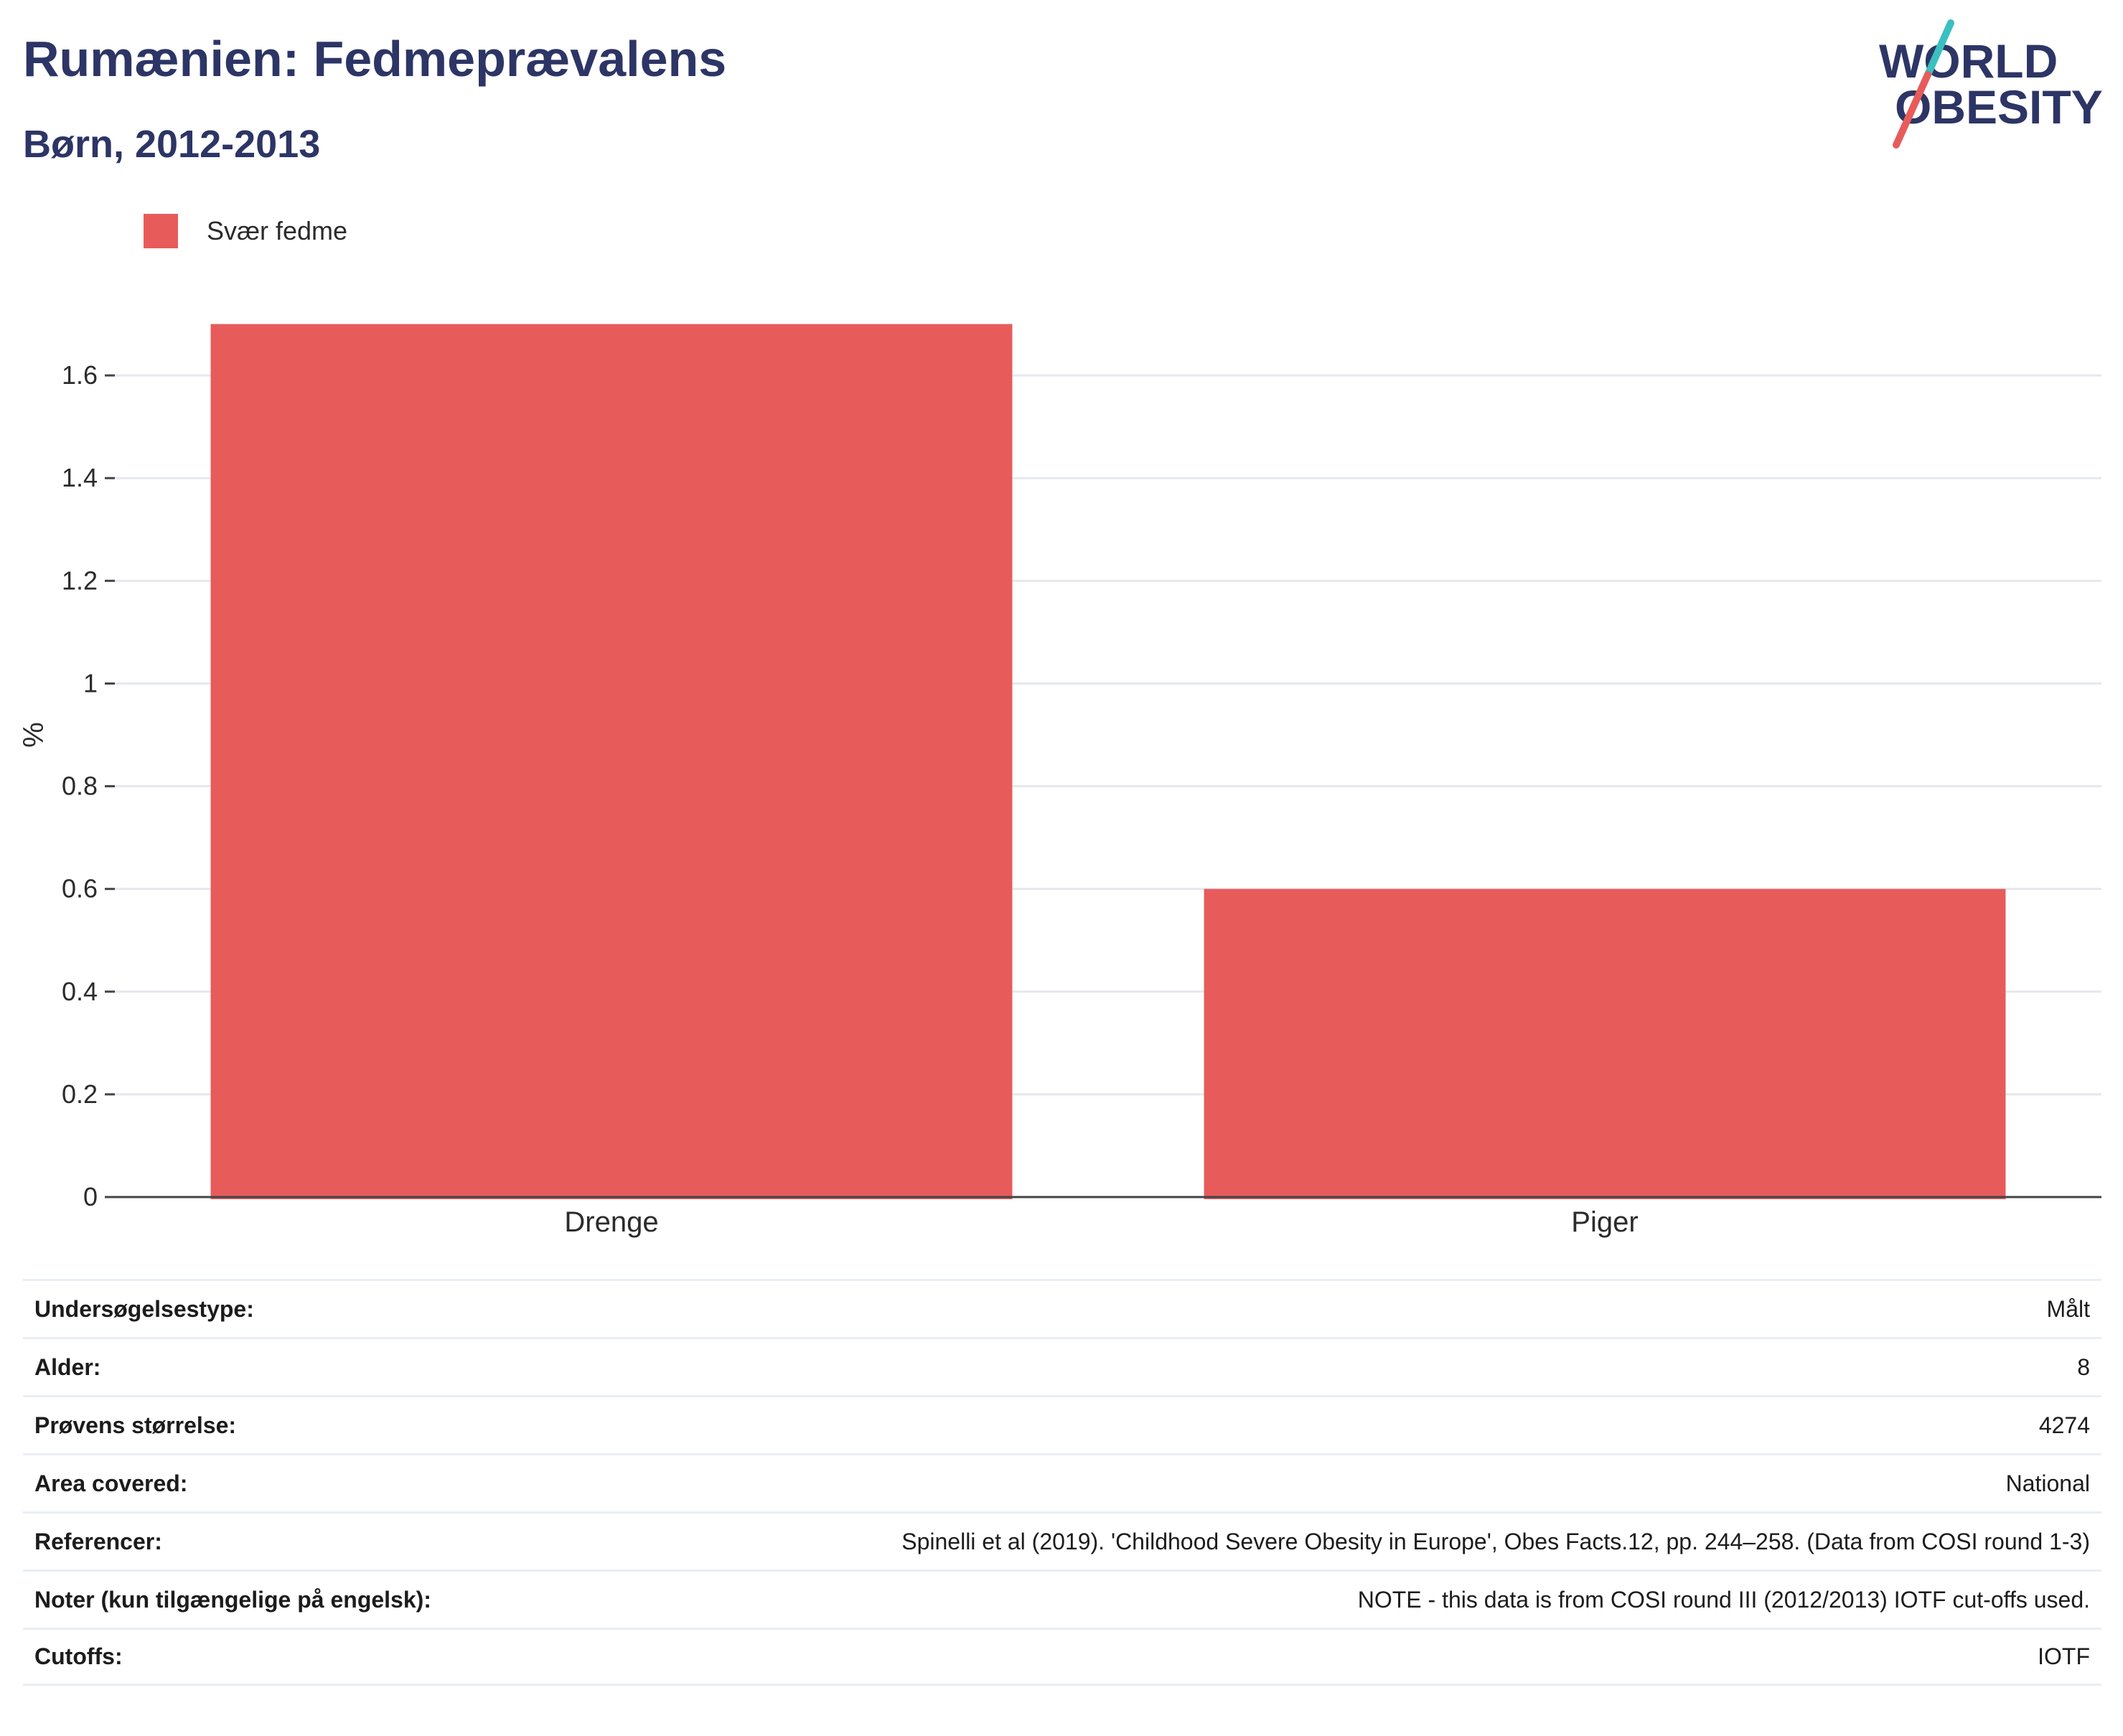 This screenshot has width=2123, height=1736. Describe the element at coordinates (80, 786) in the screenshot. I see `y-tick-label: 0.8` at that location.